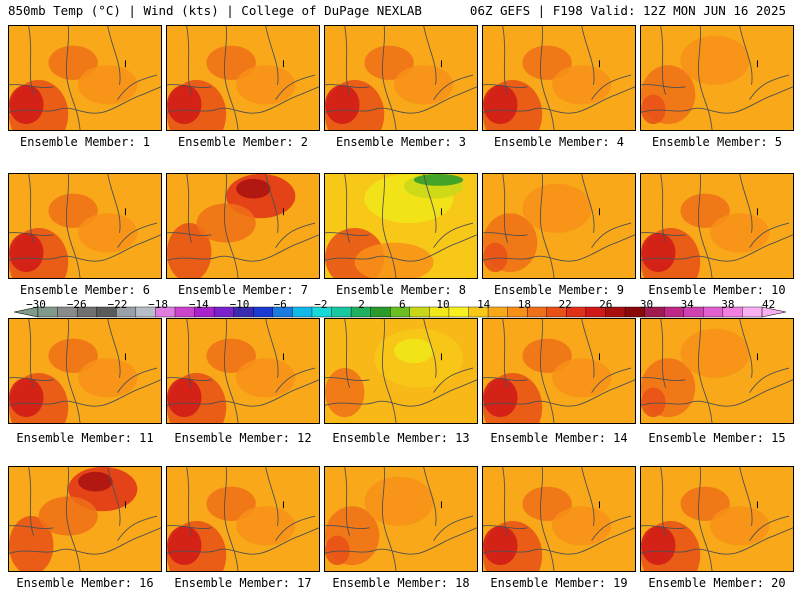 This screenshot has width=800, height=600. What do you see at coordinates (401, 290) in the screenshot?
I see `panel-label: Ensemble Member: 8` at bounding box center [401, 290].